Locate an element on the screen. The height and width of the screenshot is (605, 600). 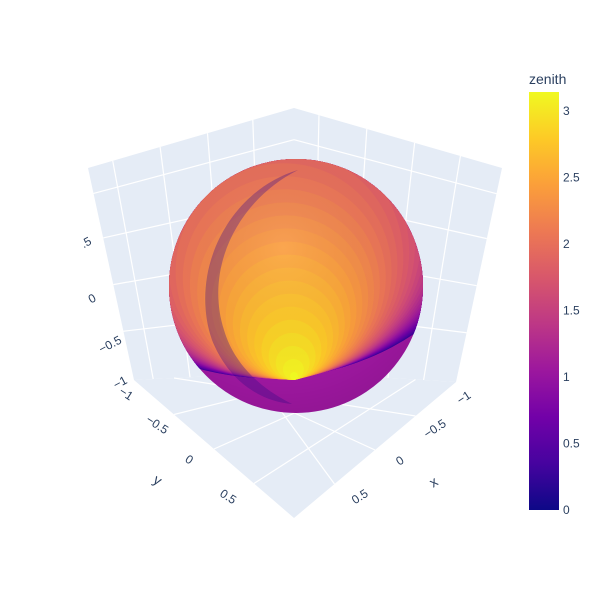
z-tick-label: −0.5 is located at coordinates (110, 345).